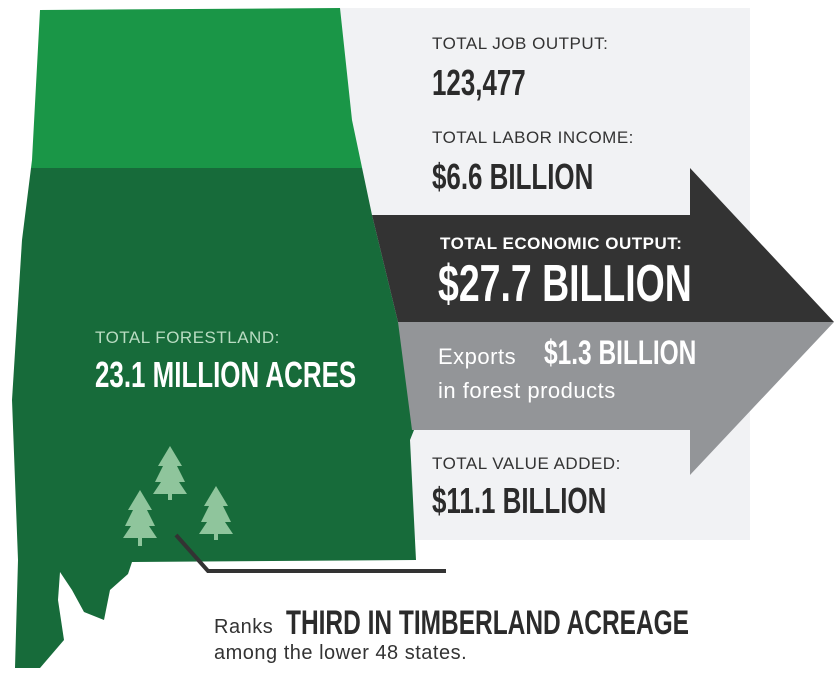 The image size is (834, 681). Describe the element at coordinates (519, 500) in the screenshot. I see `value: $11.1 BILLION` at that location.